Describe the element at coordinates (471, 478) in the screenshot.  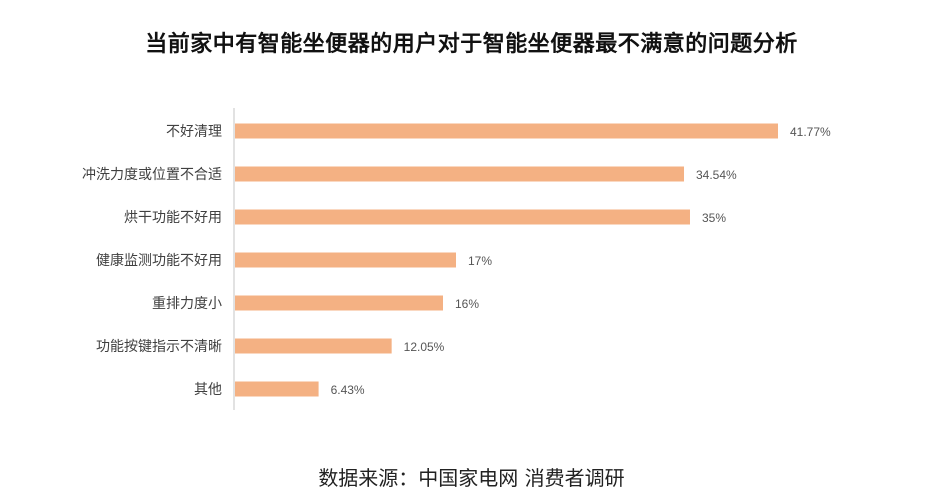
I see `data-source-note: 数据来源：中国家电网 消费者调研` at that location.